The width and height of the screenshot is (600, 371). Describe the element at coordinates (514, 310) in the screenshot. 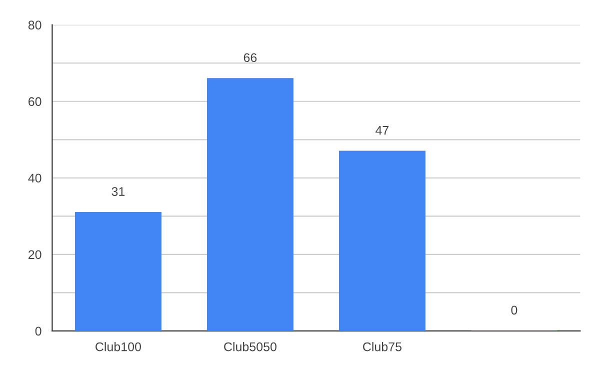

I see `data-label: 0` at that location.